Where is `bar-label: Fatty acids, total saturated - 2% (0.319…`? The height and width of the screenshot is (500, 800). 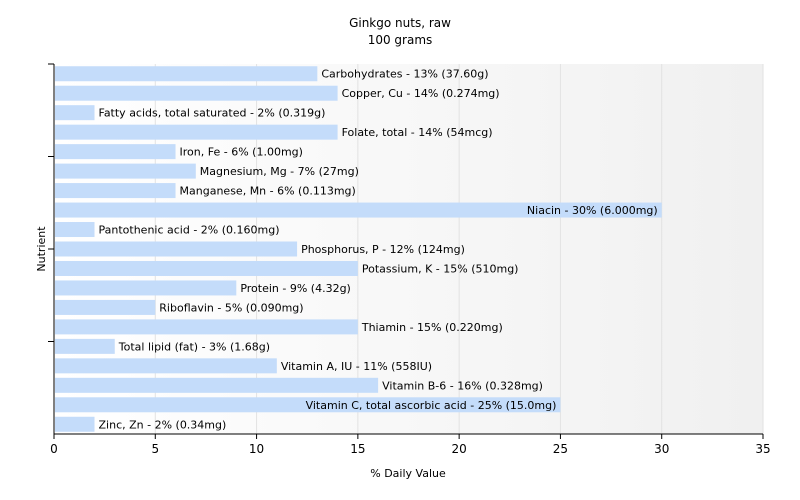
bar-label: Fatty acids, total saturated - 2% (0.319… is located at coordinates (212, 113).